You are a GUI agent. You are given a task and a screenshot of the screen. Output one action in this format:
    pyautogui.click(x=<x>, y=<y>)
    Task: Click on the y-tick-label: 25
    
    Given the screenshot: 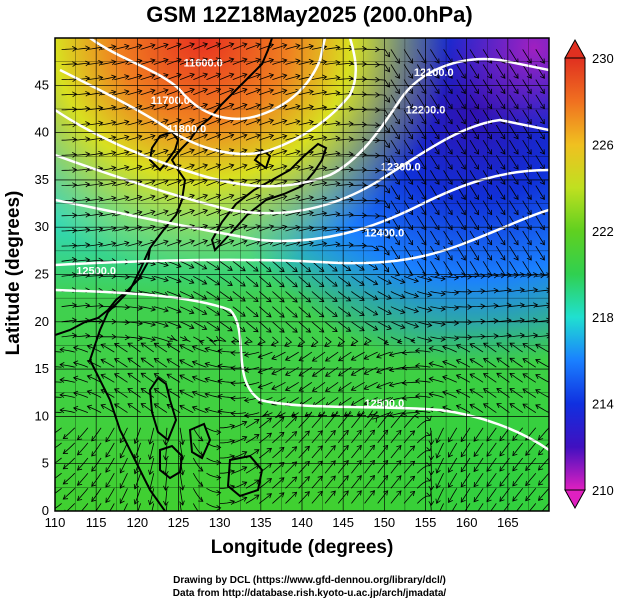 What is the action you would take?
    pyautogui.click(x=42, y=274)
    